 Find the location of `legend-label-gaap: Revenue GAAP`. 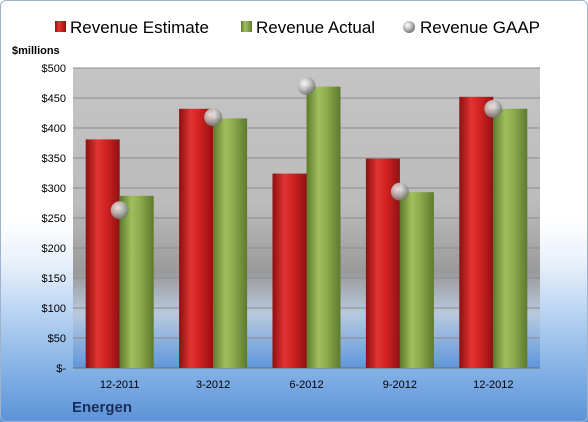

legend-label-gaap: Revenue GAAP is located at coordinates (480, 27).